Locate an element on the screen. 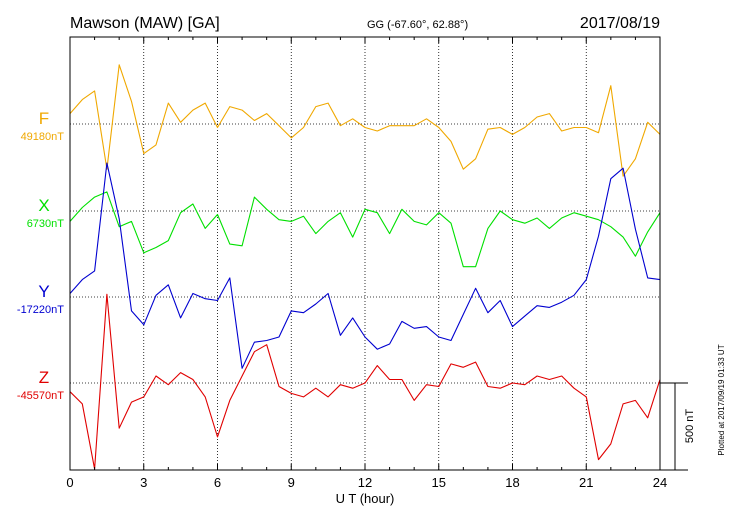 Image resolution: width=730 pixels, height=520 pixels. series-name-f: F is located at coordinates (44, 118).